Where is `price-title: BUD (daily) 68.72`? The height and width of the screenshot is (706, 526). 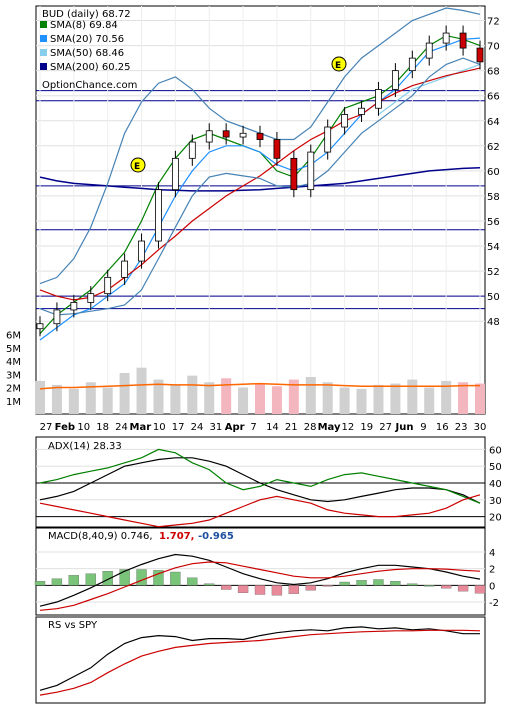 price-title: BUD (daily) 68.72 is located at coordinates (86, 14).